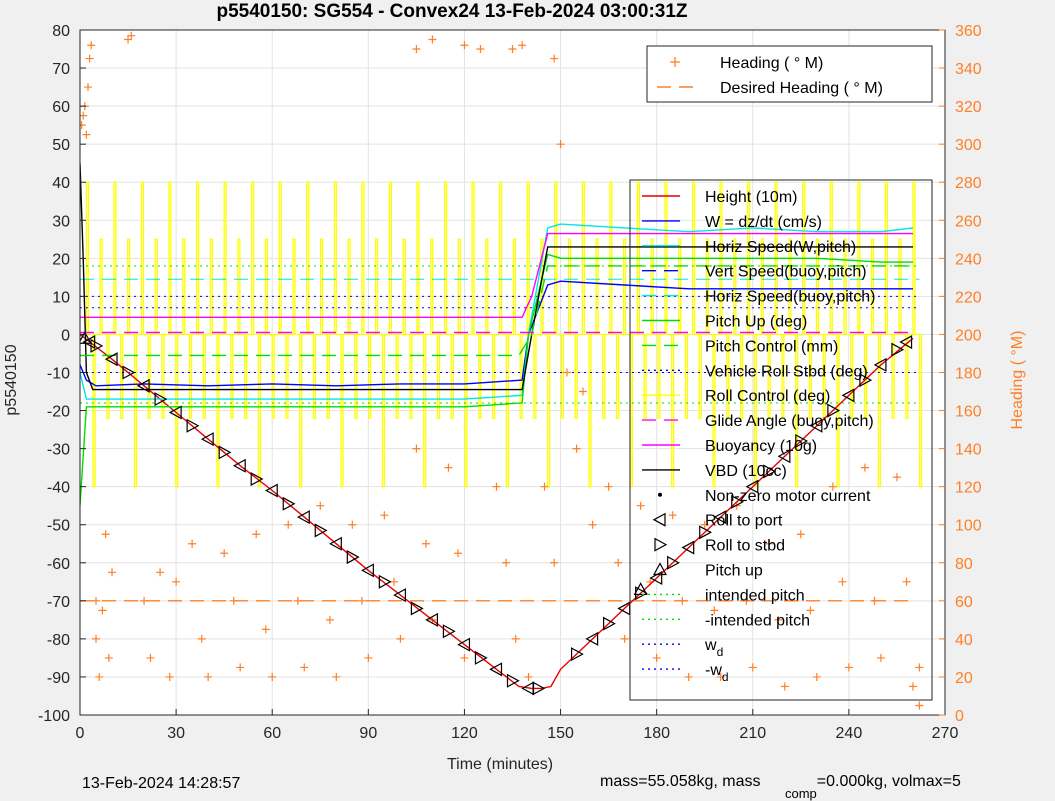 The image size is (1055, 801). What do you see at coordinates (58, 374) in the screenshot?
I see `y-tick-label-9: -10` at bounding box center [58, 374].